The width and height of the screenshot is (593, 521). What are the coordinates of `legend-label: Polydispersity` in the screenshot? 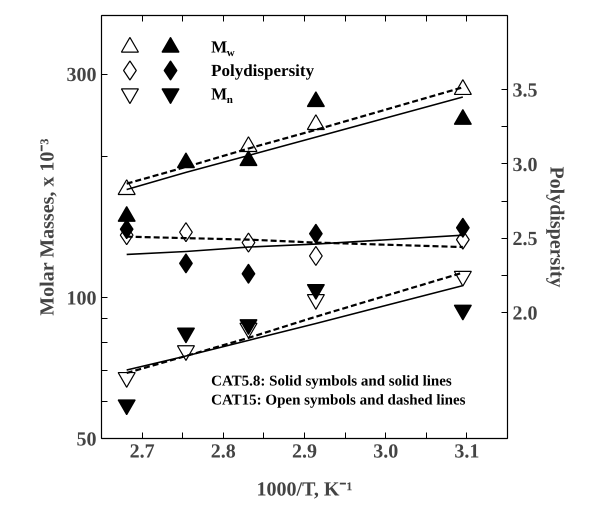 It's located at (263, 70).